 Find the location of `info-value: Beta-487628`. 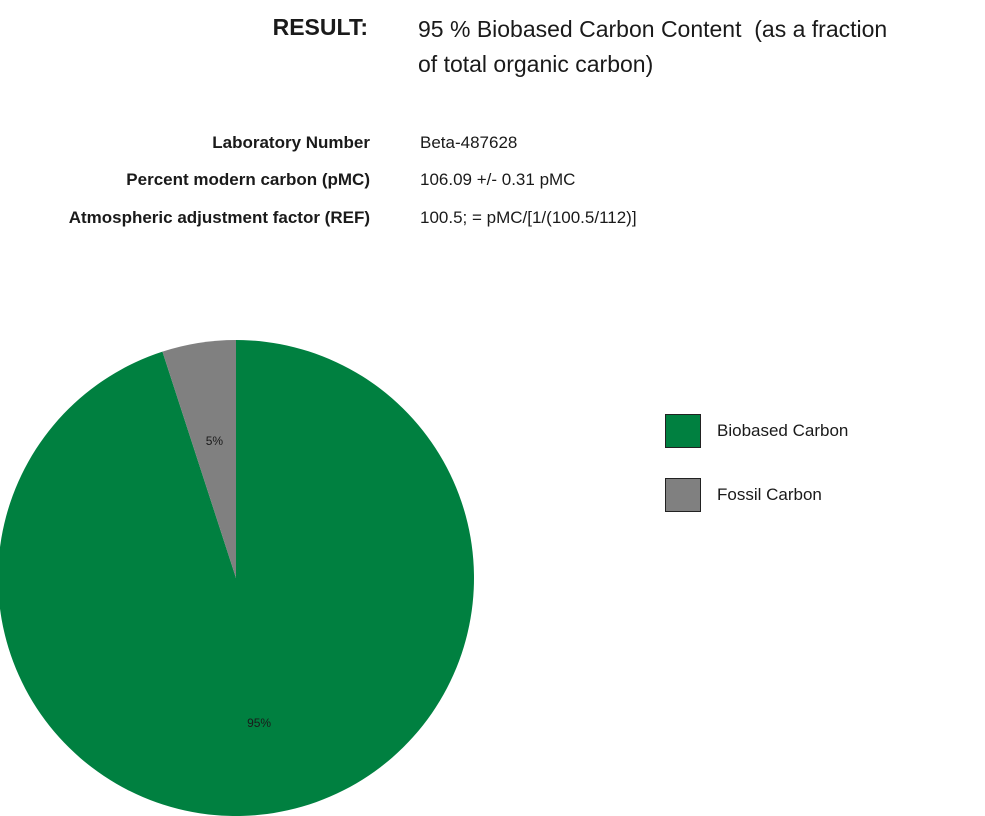

info-value: Beta-487628 is located at coordinates (469, 142).